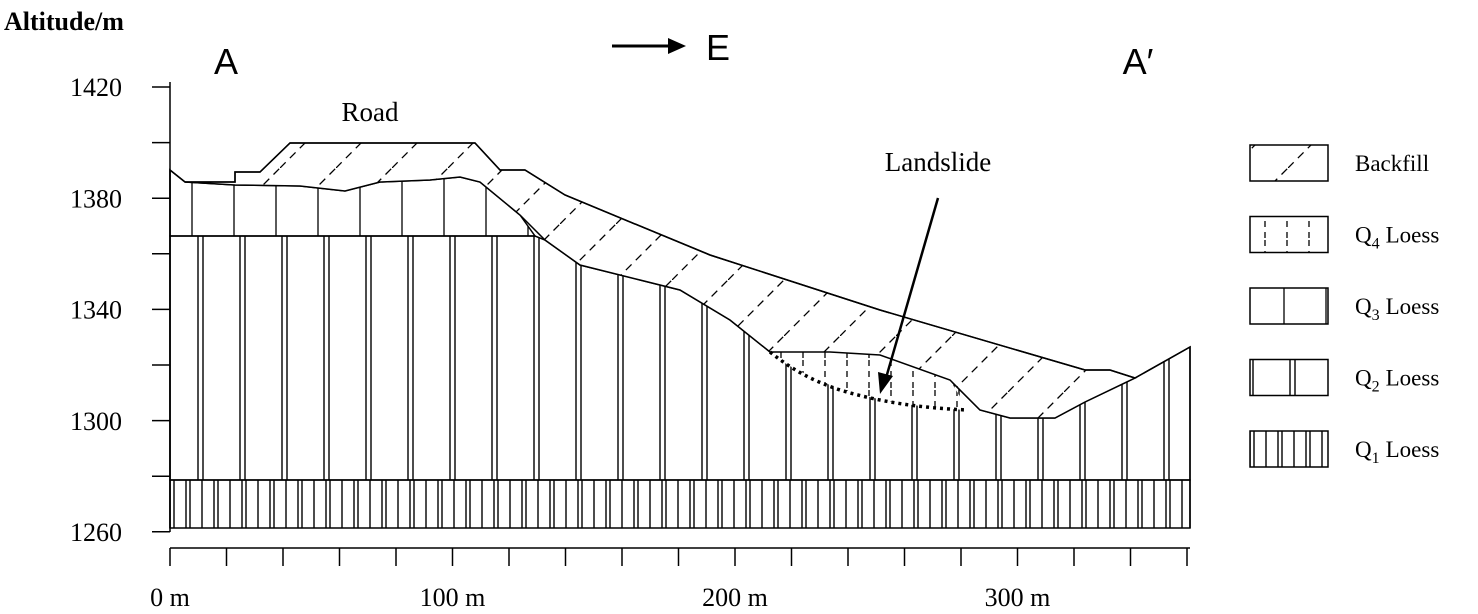 This screenshot has width=1478, height=614. What do you see at coordinates (718, 47) in the screenshot?
I see `direction-label: E` at bounding box center [718, 47].